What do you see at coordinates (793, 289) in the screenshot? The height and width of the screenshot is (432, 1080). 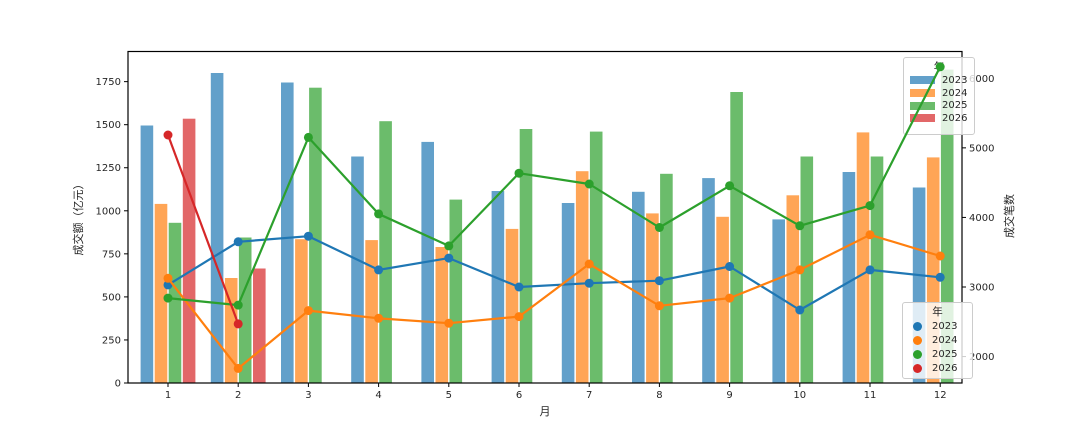 I see `bar-2024-m10` at bounding box center [793, 289].